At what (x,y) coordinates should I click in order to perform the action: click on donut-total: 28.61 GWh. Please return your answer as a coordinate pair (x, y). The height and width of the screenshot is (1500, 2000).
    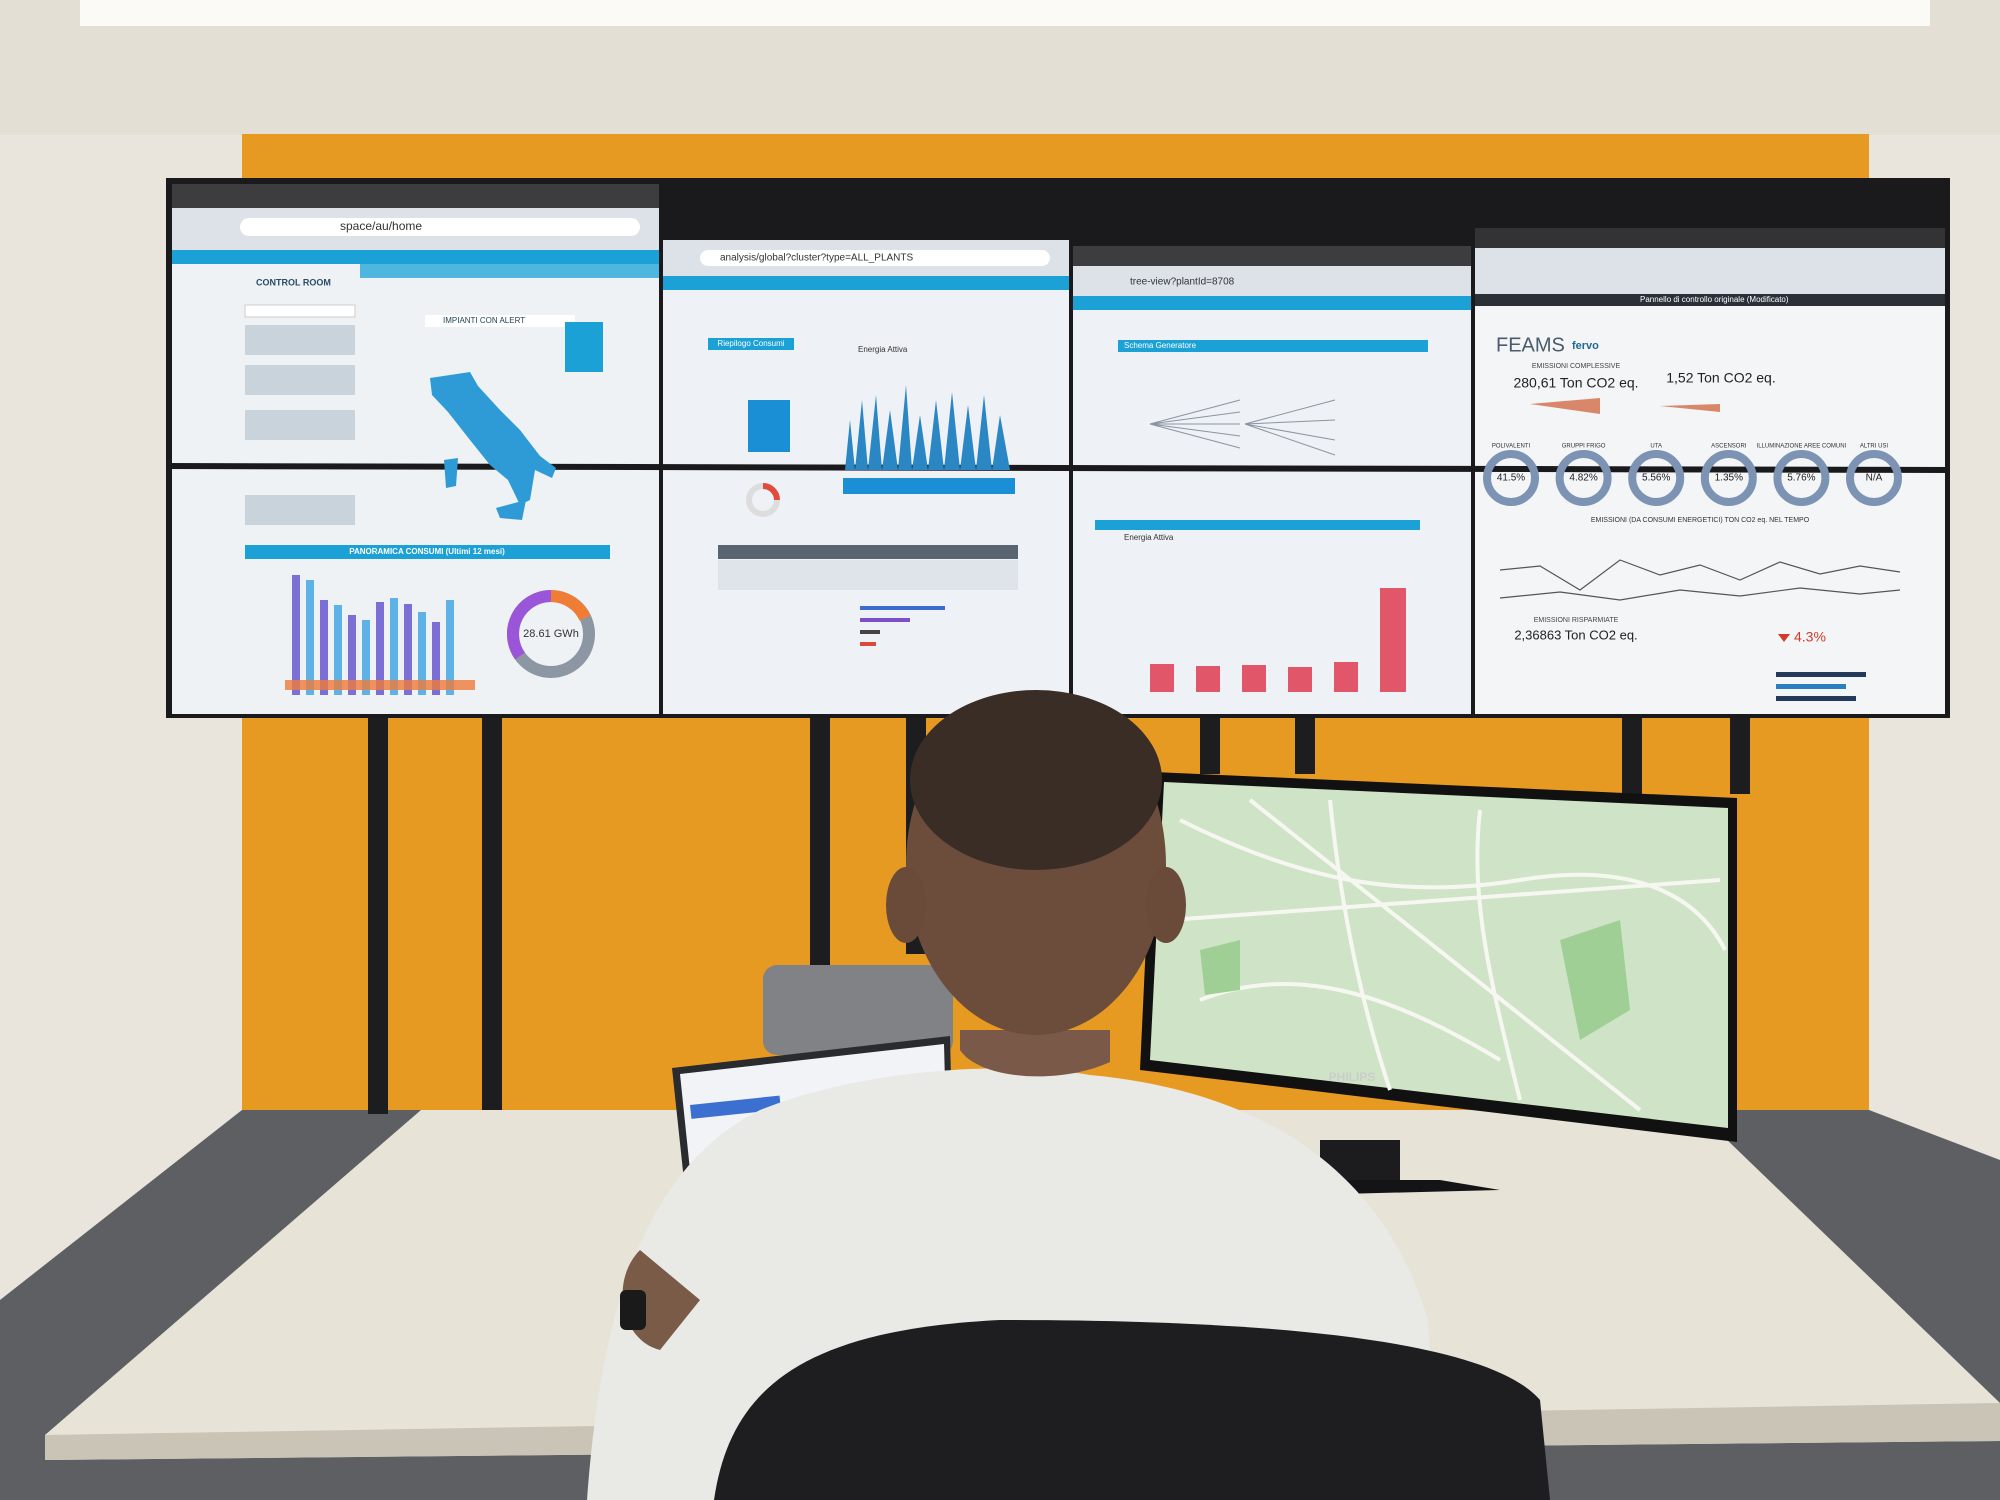
    Looking at the image, I should click on (551, 634).